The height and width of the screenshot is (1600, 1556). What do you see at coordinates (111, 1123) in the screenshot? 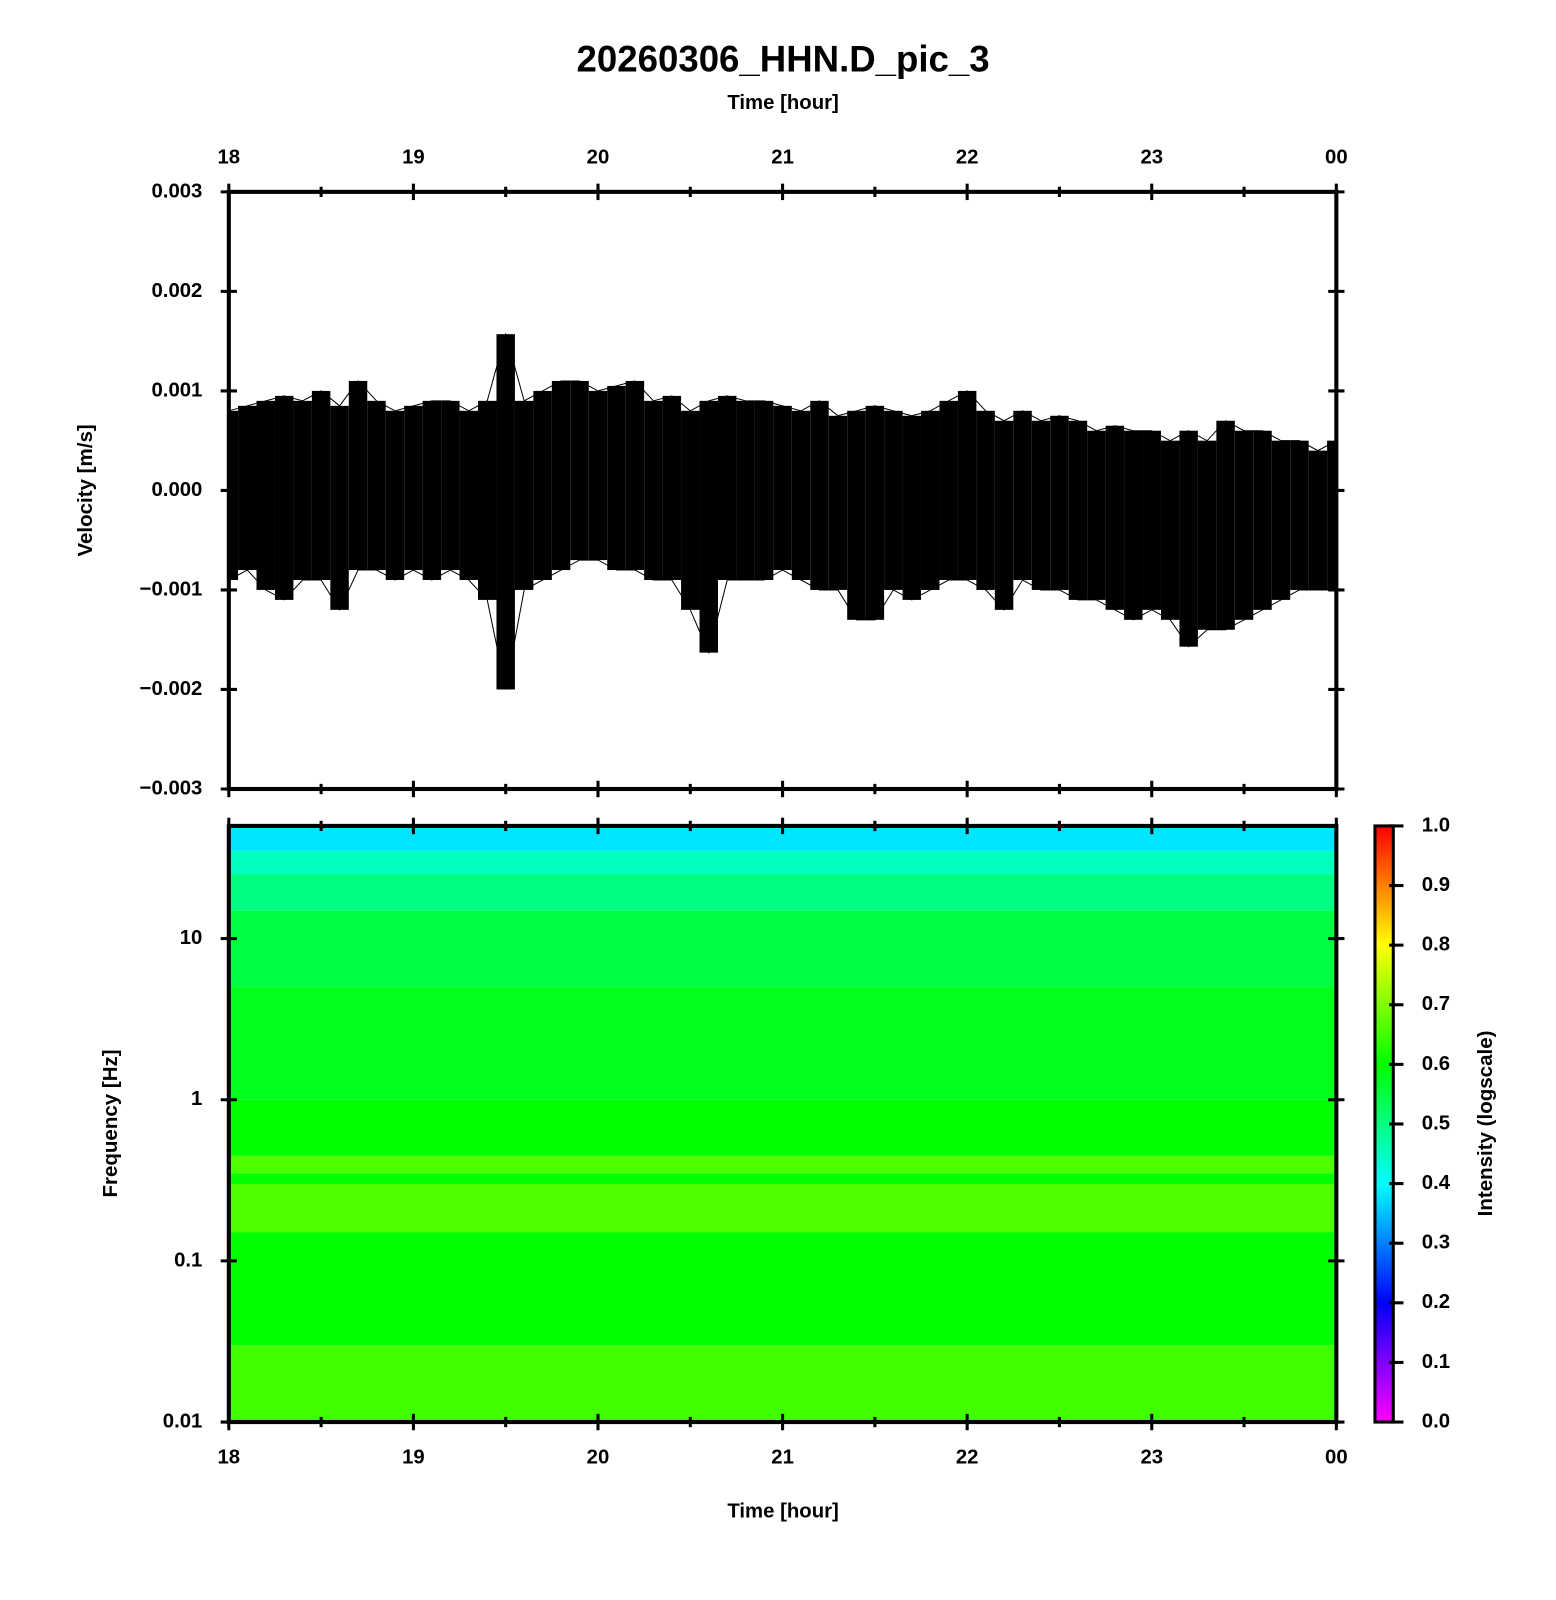
I see `y-axis-label: Frequency [Hz]` at bounding box center [111, 1123].